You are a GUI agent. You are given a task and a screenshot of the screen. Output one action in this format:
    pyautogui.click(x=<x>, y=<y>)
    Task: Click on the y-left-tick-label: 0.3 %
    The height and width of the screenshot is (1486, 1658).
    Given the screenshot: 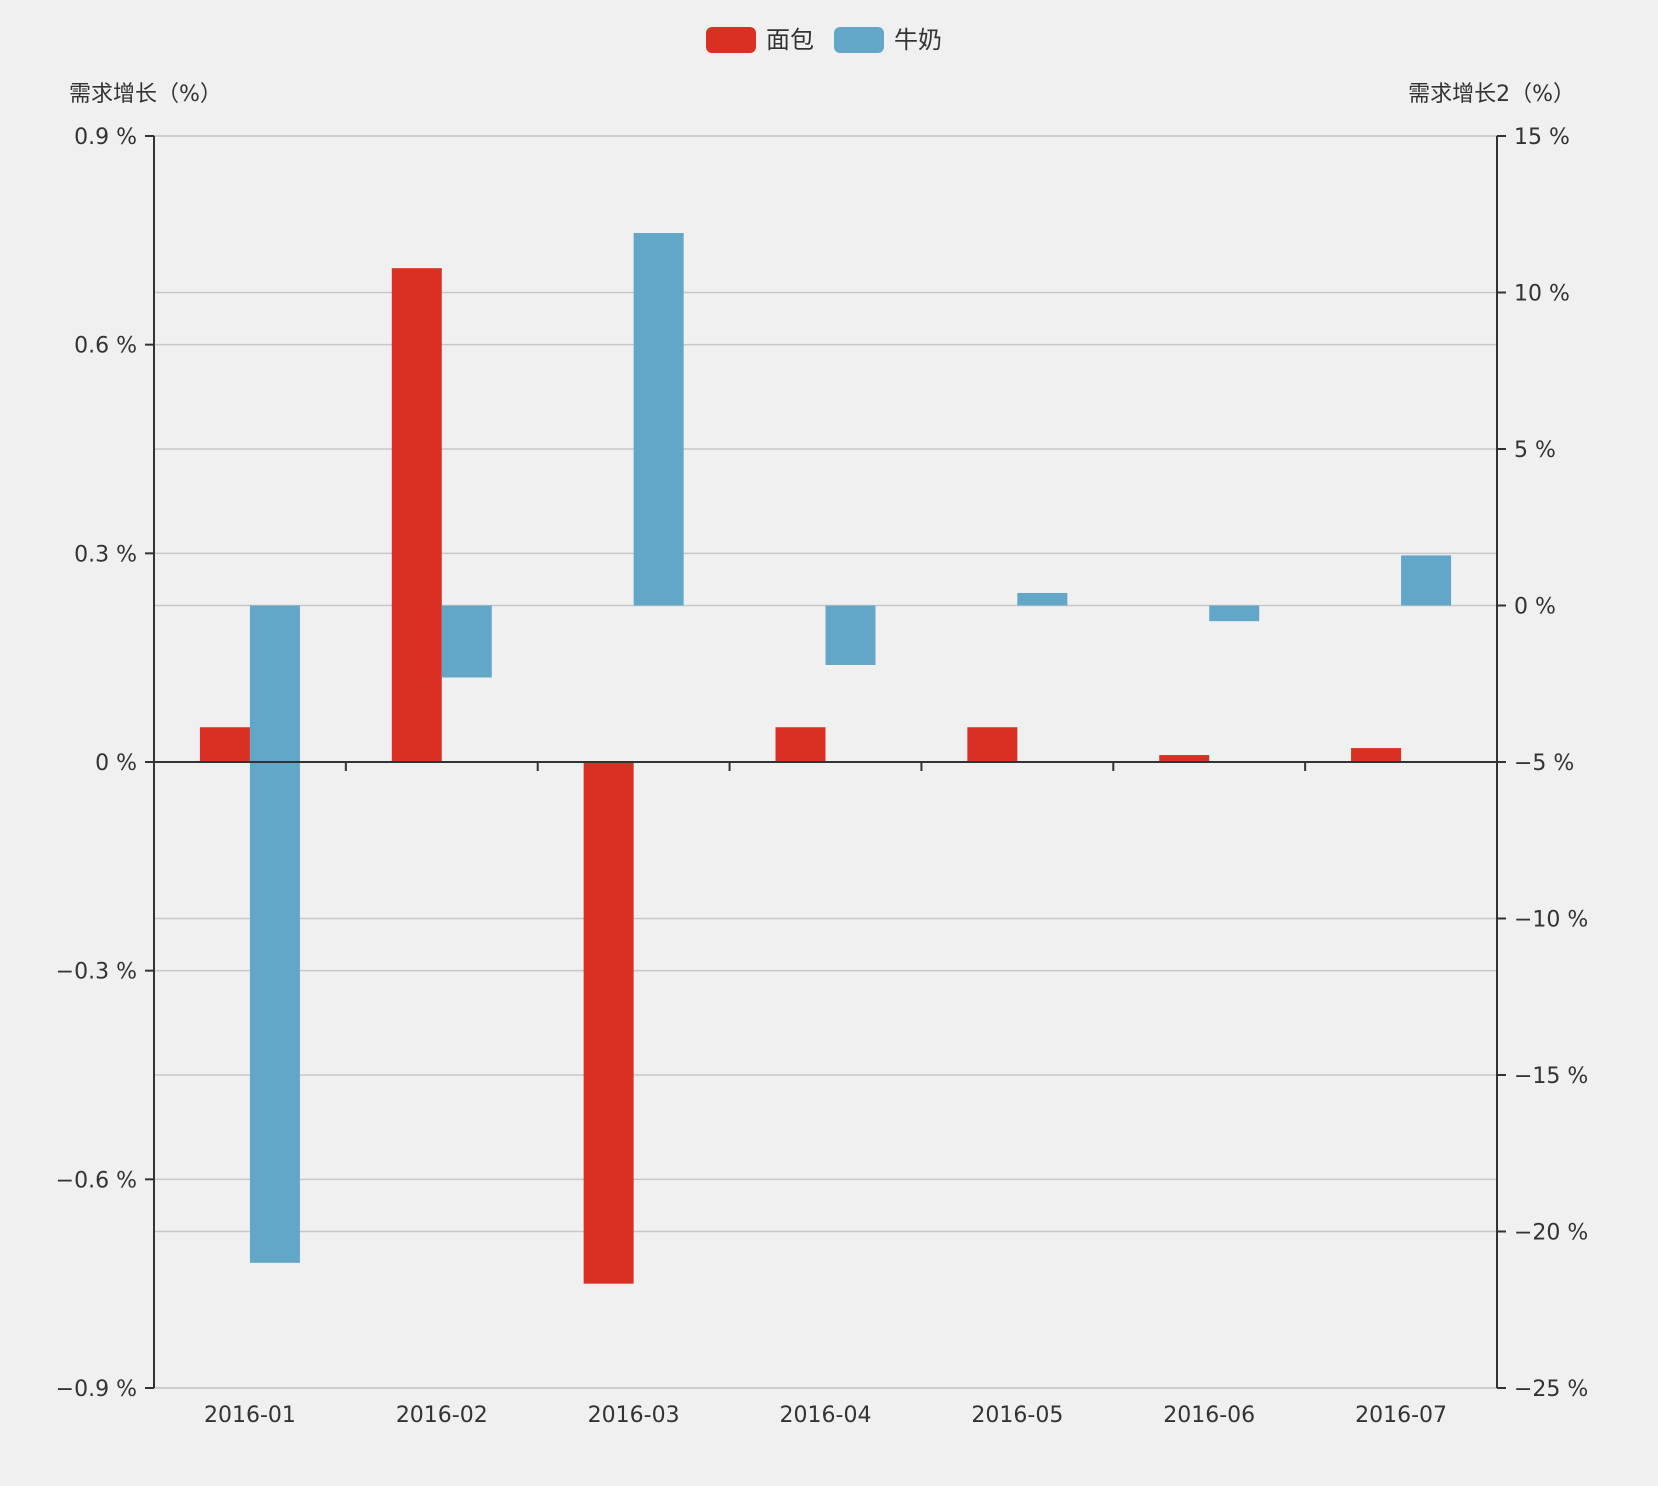 What is the action you would take?
    pyautogui.click(x=105, y=554)
    